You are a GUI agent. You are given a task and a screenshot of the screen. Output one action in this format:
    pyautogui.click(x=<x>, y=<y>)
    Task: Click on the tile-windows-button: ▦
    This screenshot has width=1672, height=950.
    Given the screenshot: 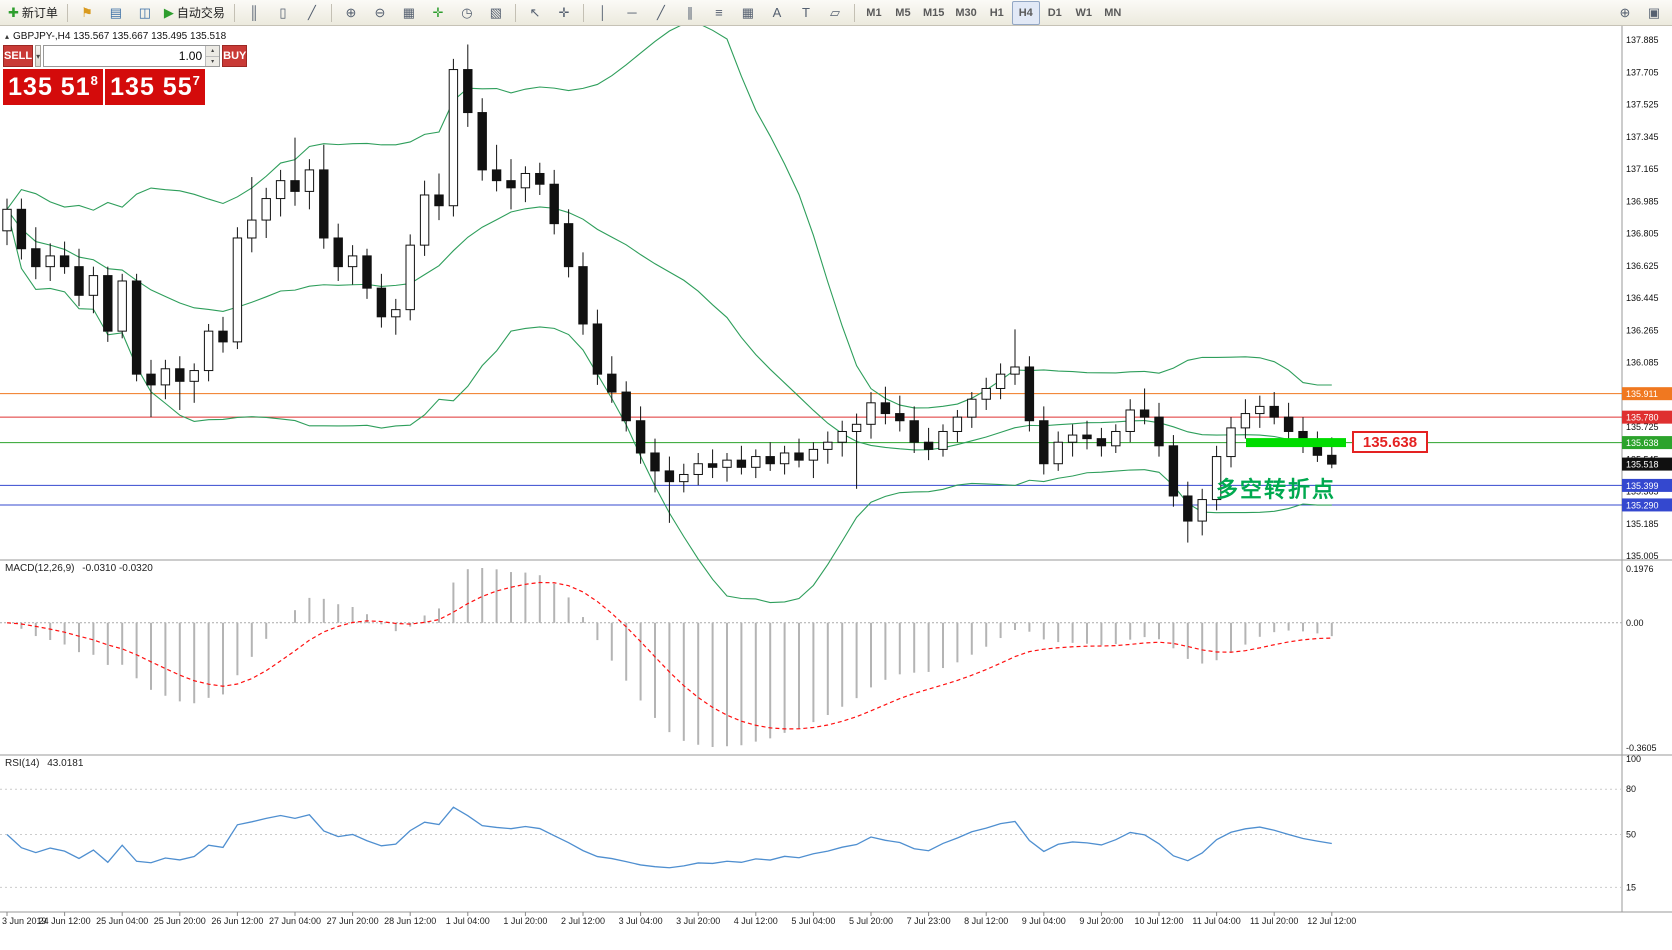 What is the action you would take?
    pyautogui.click(x=409, y=13)
    